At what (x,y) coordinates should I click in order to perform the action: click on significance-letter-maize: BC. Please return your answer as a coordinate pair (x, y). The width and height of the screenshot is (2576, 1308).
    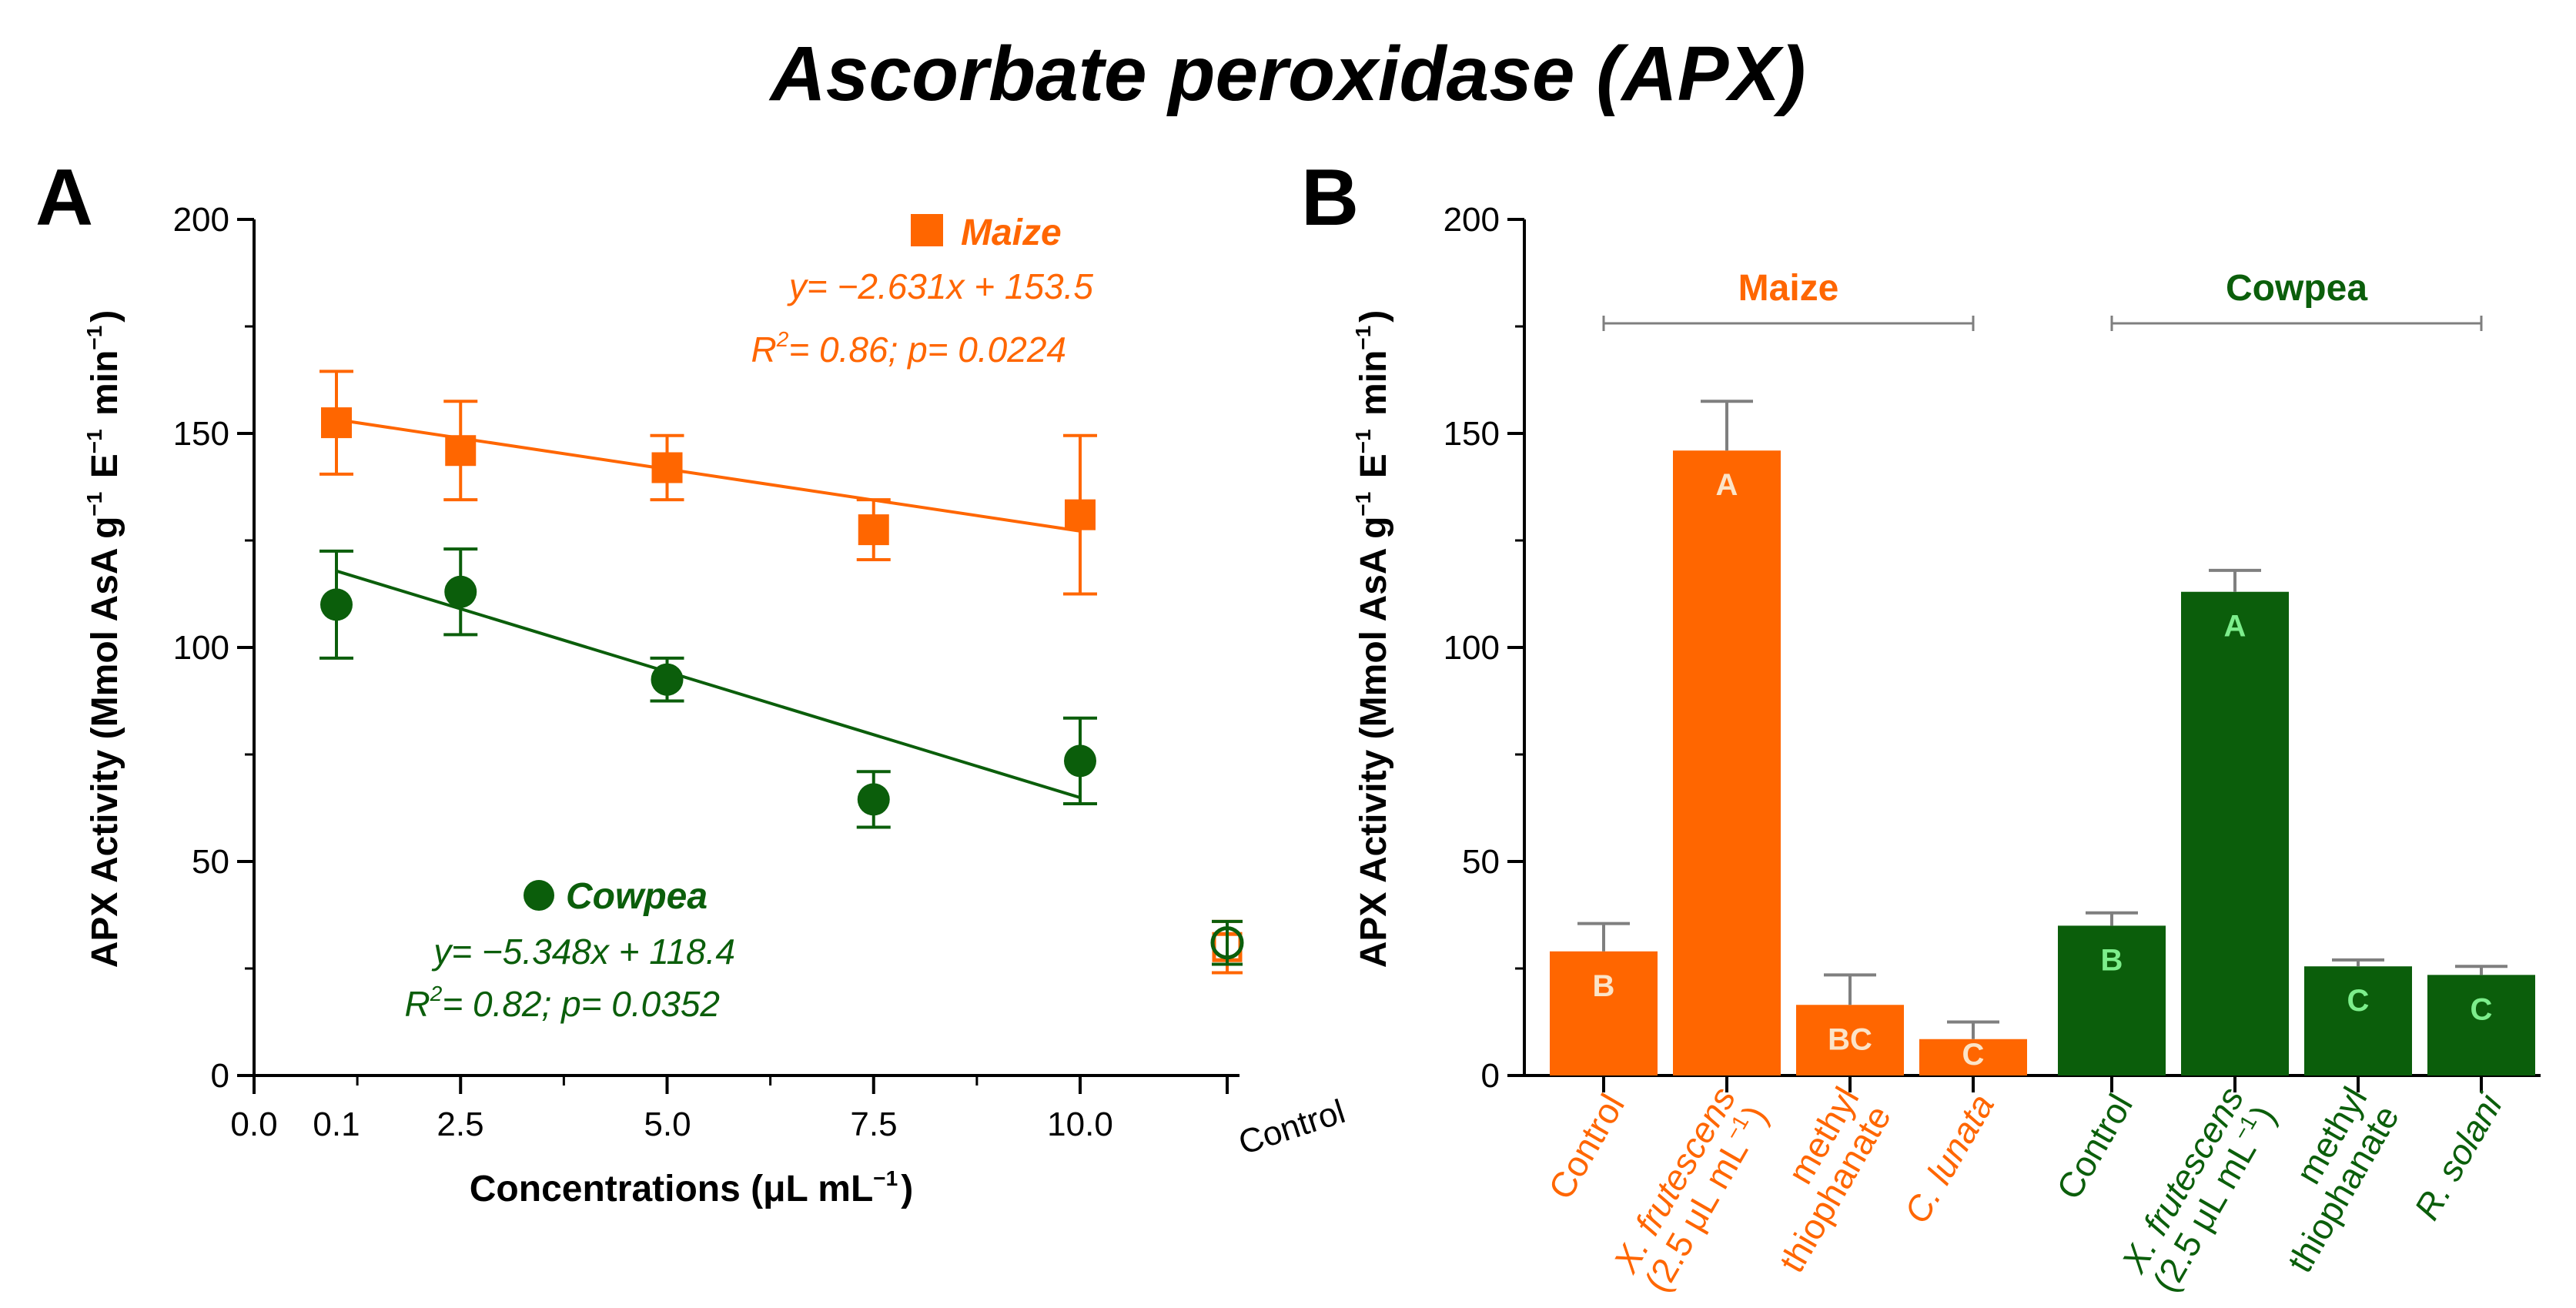
    Looking at the image, I should click on (1850, 1039).